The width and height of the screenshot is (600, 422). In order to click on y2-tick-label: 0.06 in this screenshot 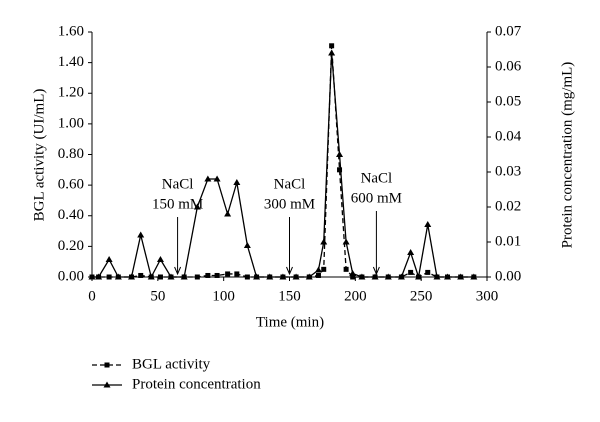, I will do `click(508, 66)`.